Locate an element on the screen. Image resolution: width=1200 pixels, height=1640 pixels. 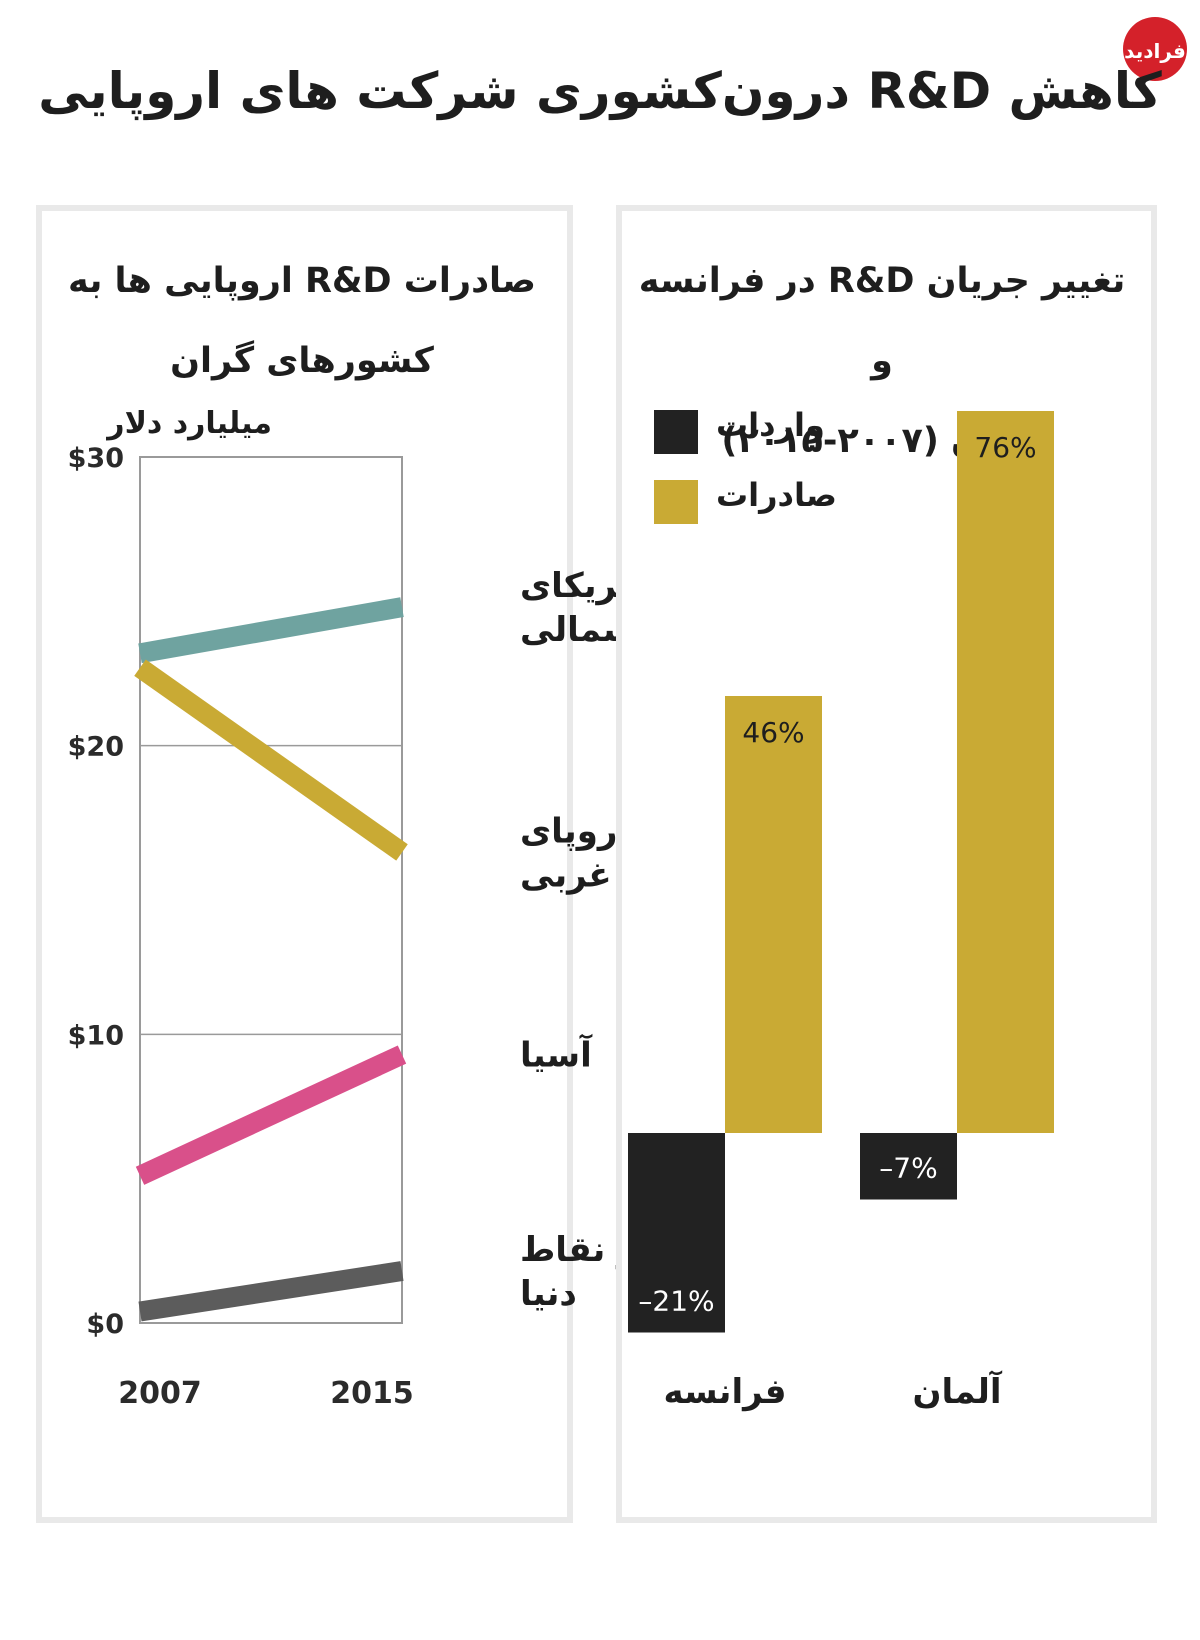
y-tick-label: $20 is located at coordinates (96, 747).